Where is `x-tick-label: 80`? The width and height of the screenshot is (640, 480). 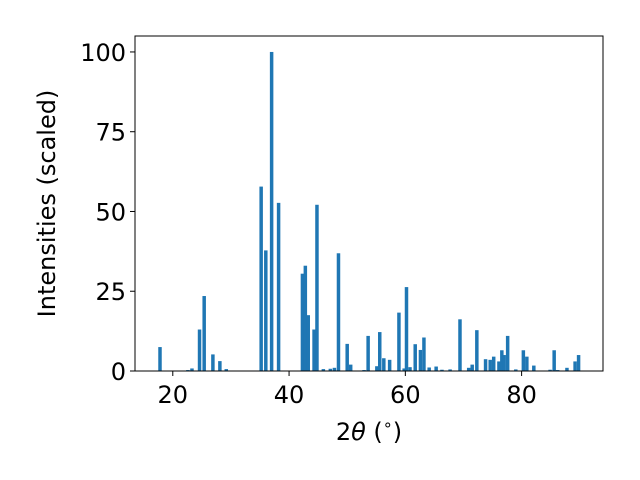 x-tick-label: 80 is located at coordinates (521, 395).